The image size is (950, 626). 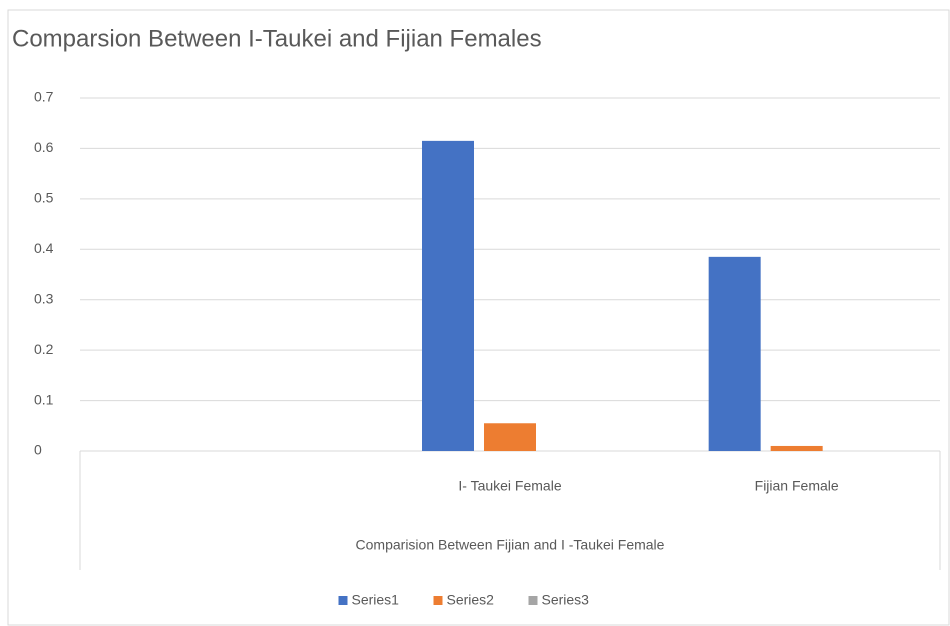 What do you see at coordinates (44, 97) in the screenshot?
I see `y-tick-label: 0.7` at bounding box center [44, 97].